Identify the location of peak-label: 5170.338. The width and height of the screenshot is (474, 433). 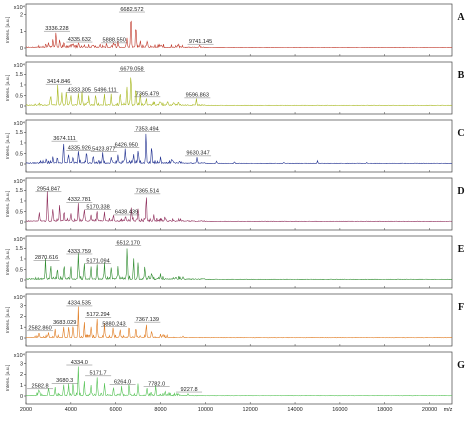
(97, 207).